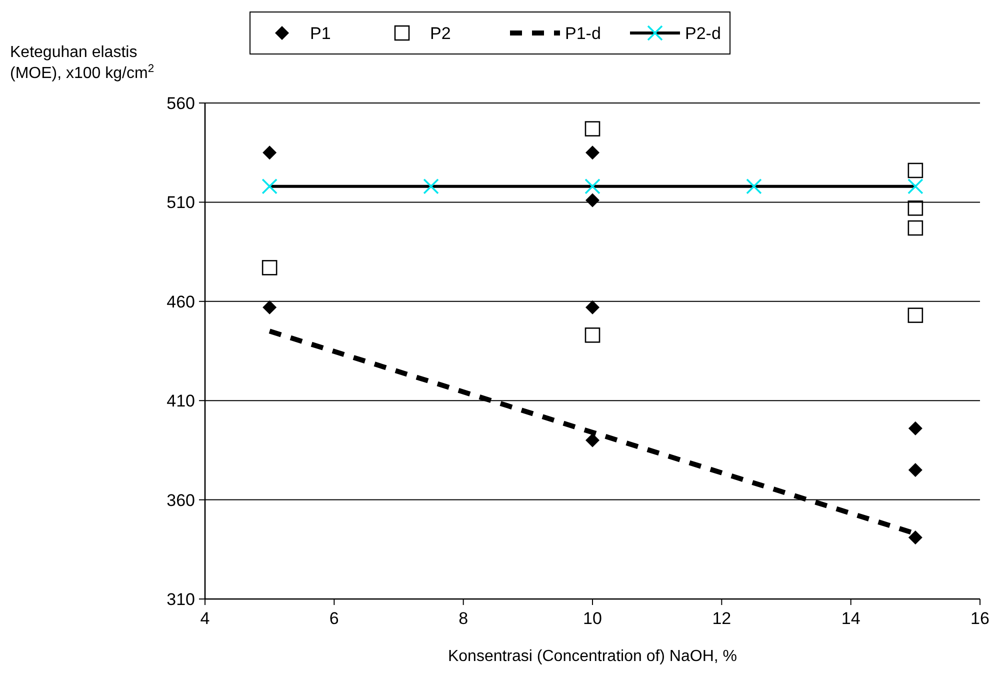 The height and width of the screenshot is (682, 990). What do you see at coordinates (320, 33) in the screenshot?
I see `legend-label: P1` at bounding box center [320, 33].